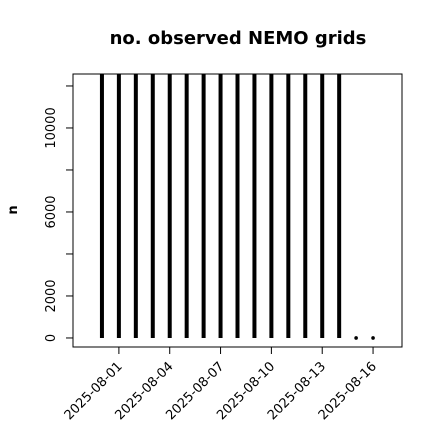  What do you see at coordinates (51, 127) in the screenshot?
I see `y-tick-label: 10000` at bounding box center [51, 127].